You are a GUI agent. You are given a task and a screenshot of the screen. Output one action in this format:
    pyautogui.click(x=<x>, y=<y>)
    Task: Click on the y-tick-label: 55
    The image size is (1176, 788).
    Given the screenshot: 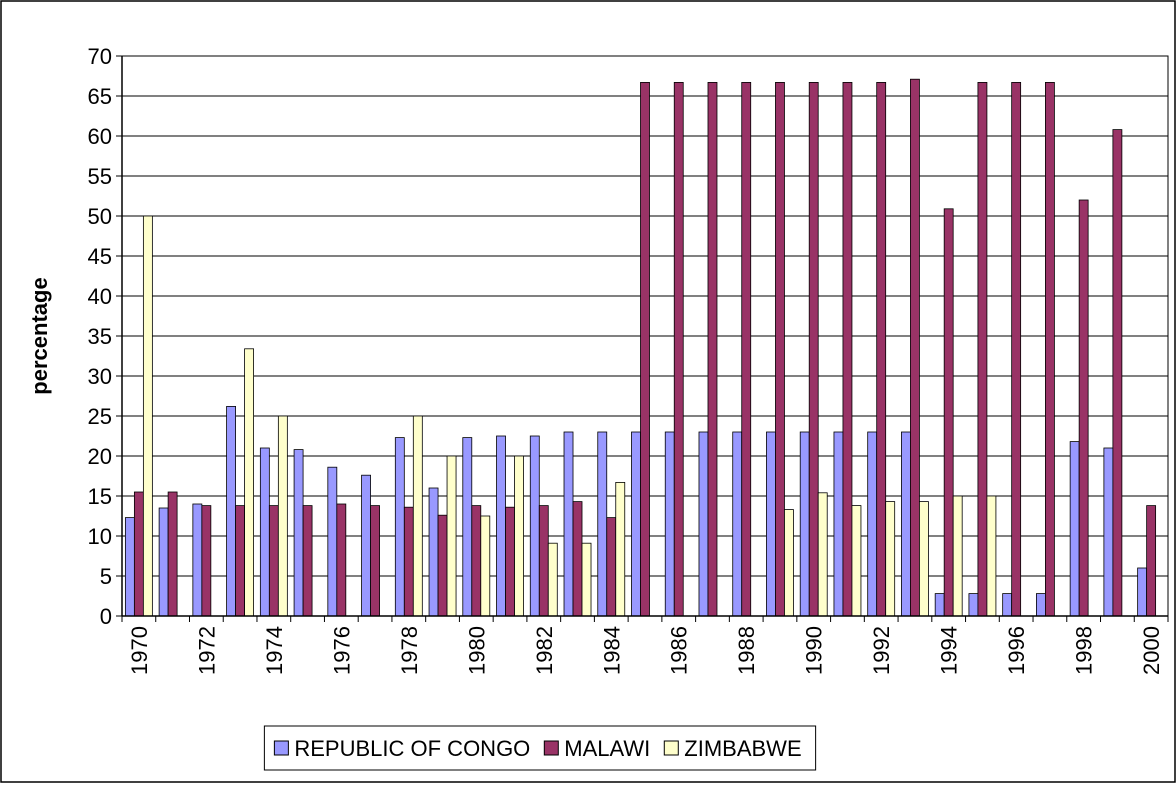 What is the action you would take?
    pyautogui.click(x=100, y=176)
    